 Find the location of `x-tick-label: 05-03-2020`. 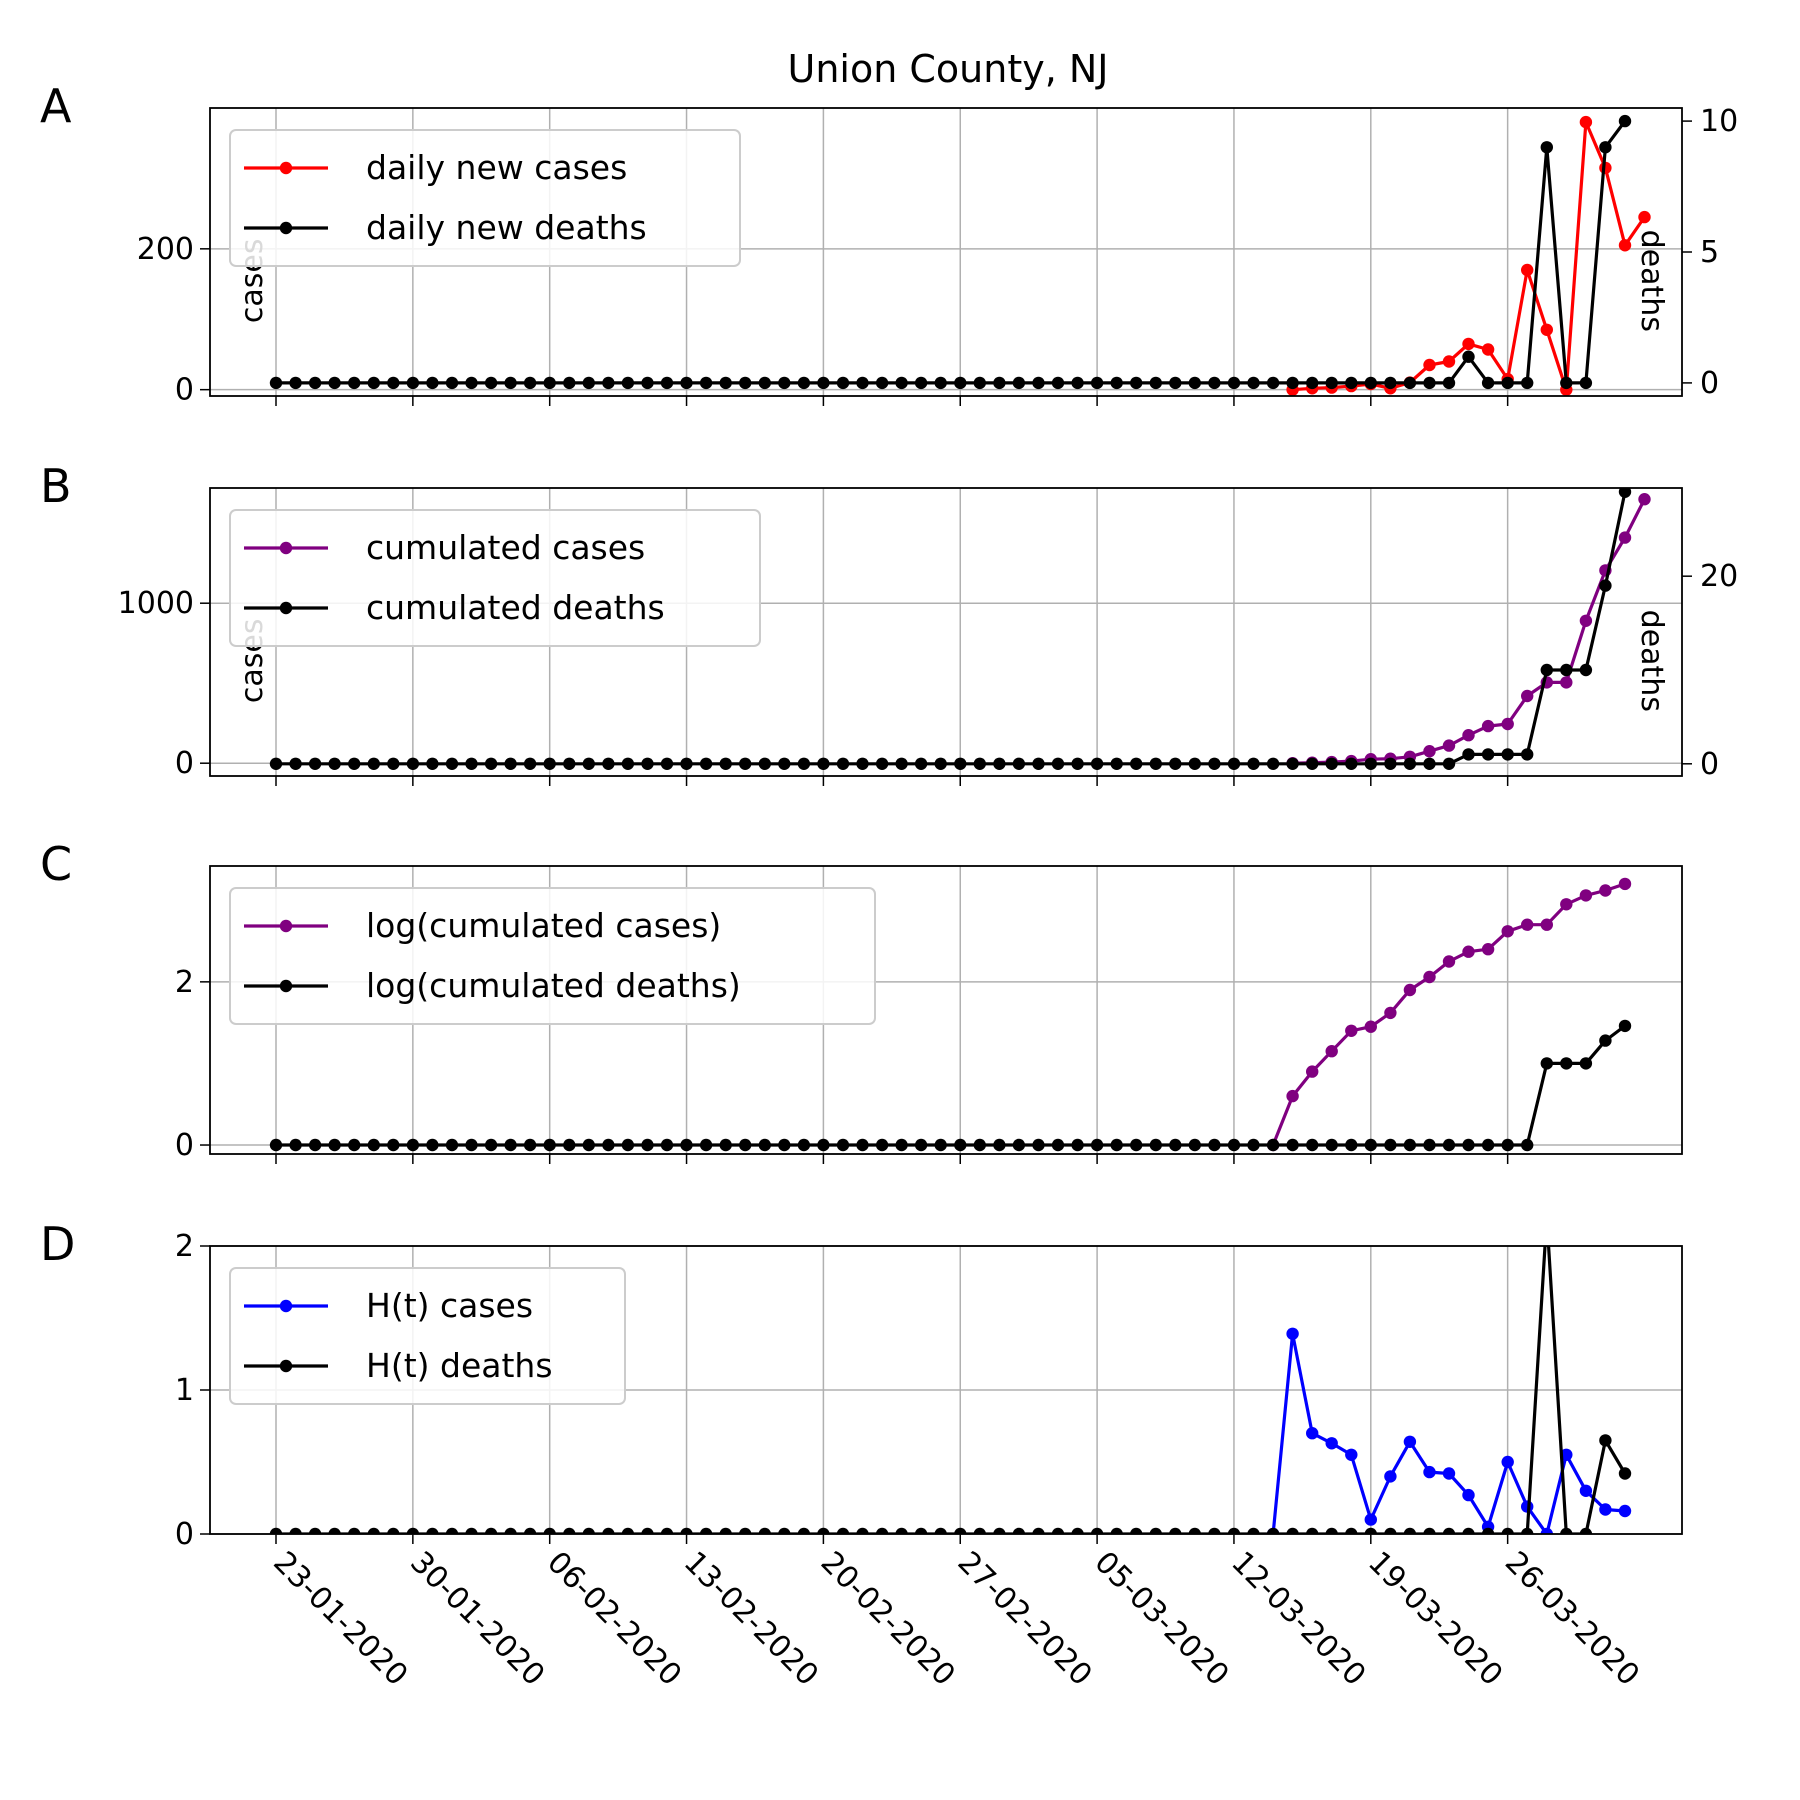

x-tick-label: 05-03-2020 is located at coordinates (1161, 1619).